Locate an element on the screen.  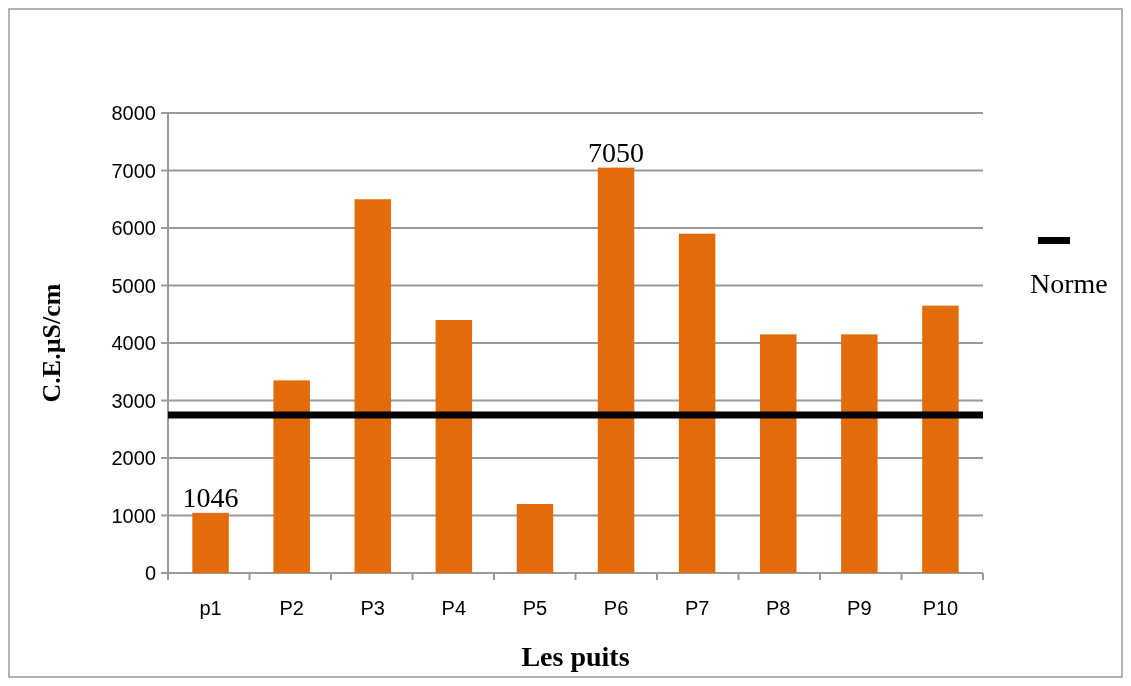
y-tick-label: 6000 is located at coordinates (133, 228).